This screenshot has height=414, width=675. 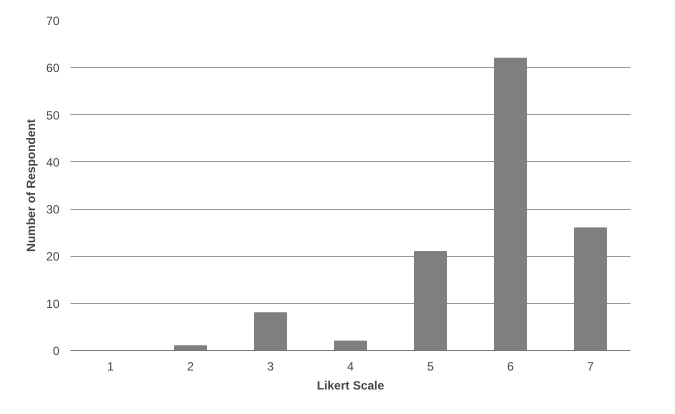 I want to click on x-tick-label: 4, so click(x=350, y=367).